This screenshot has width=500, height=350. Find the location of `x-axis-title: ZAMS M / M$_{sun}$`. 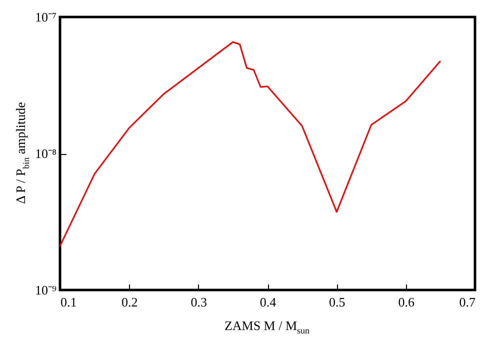

x-axis-title: ZAMS M / M$_{sun}$ is located at coordinates (267, 327).